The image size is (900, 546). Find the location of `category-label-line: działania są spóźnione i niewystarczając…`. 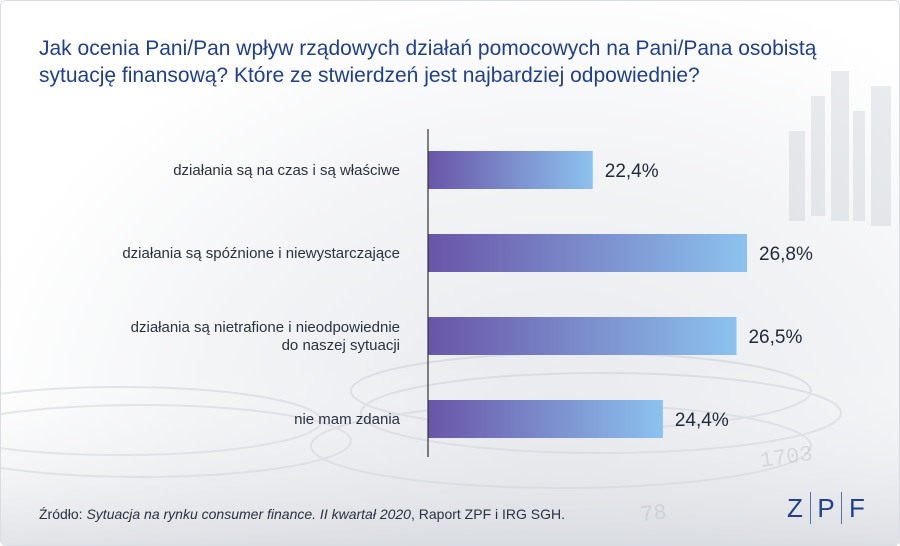

category-label-line: działania są spóźnione i niewystarczając… is located at coordinates (261, 253).